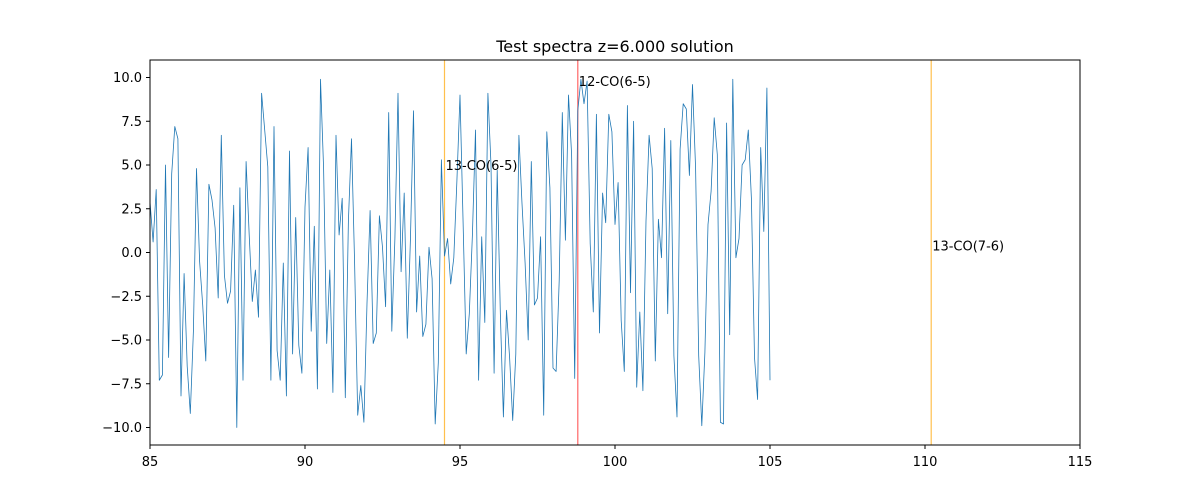 This screenshot has height=500, width=1200. Describe the element at coordinates (482, 166) in the screenshot. I see `marker-label-1: 13-CO(6-5)` at that location.